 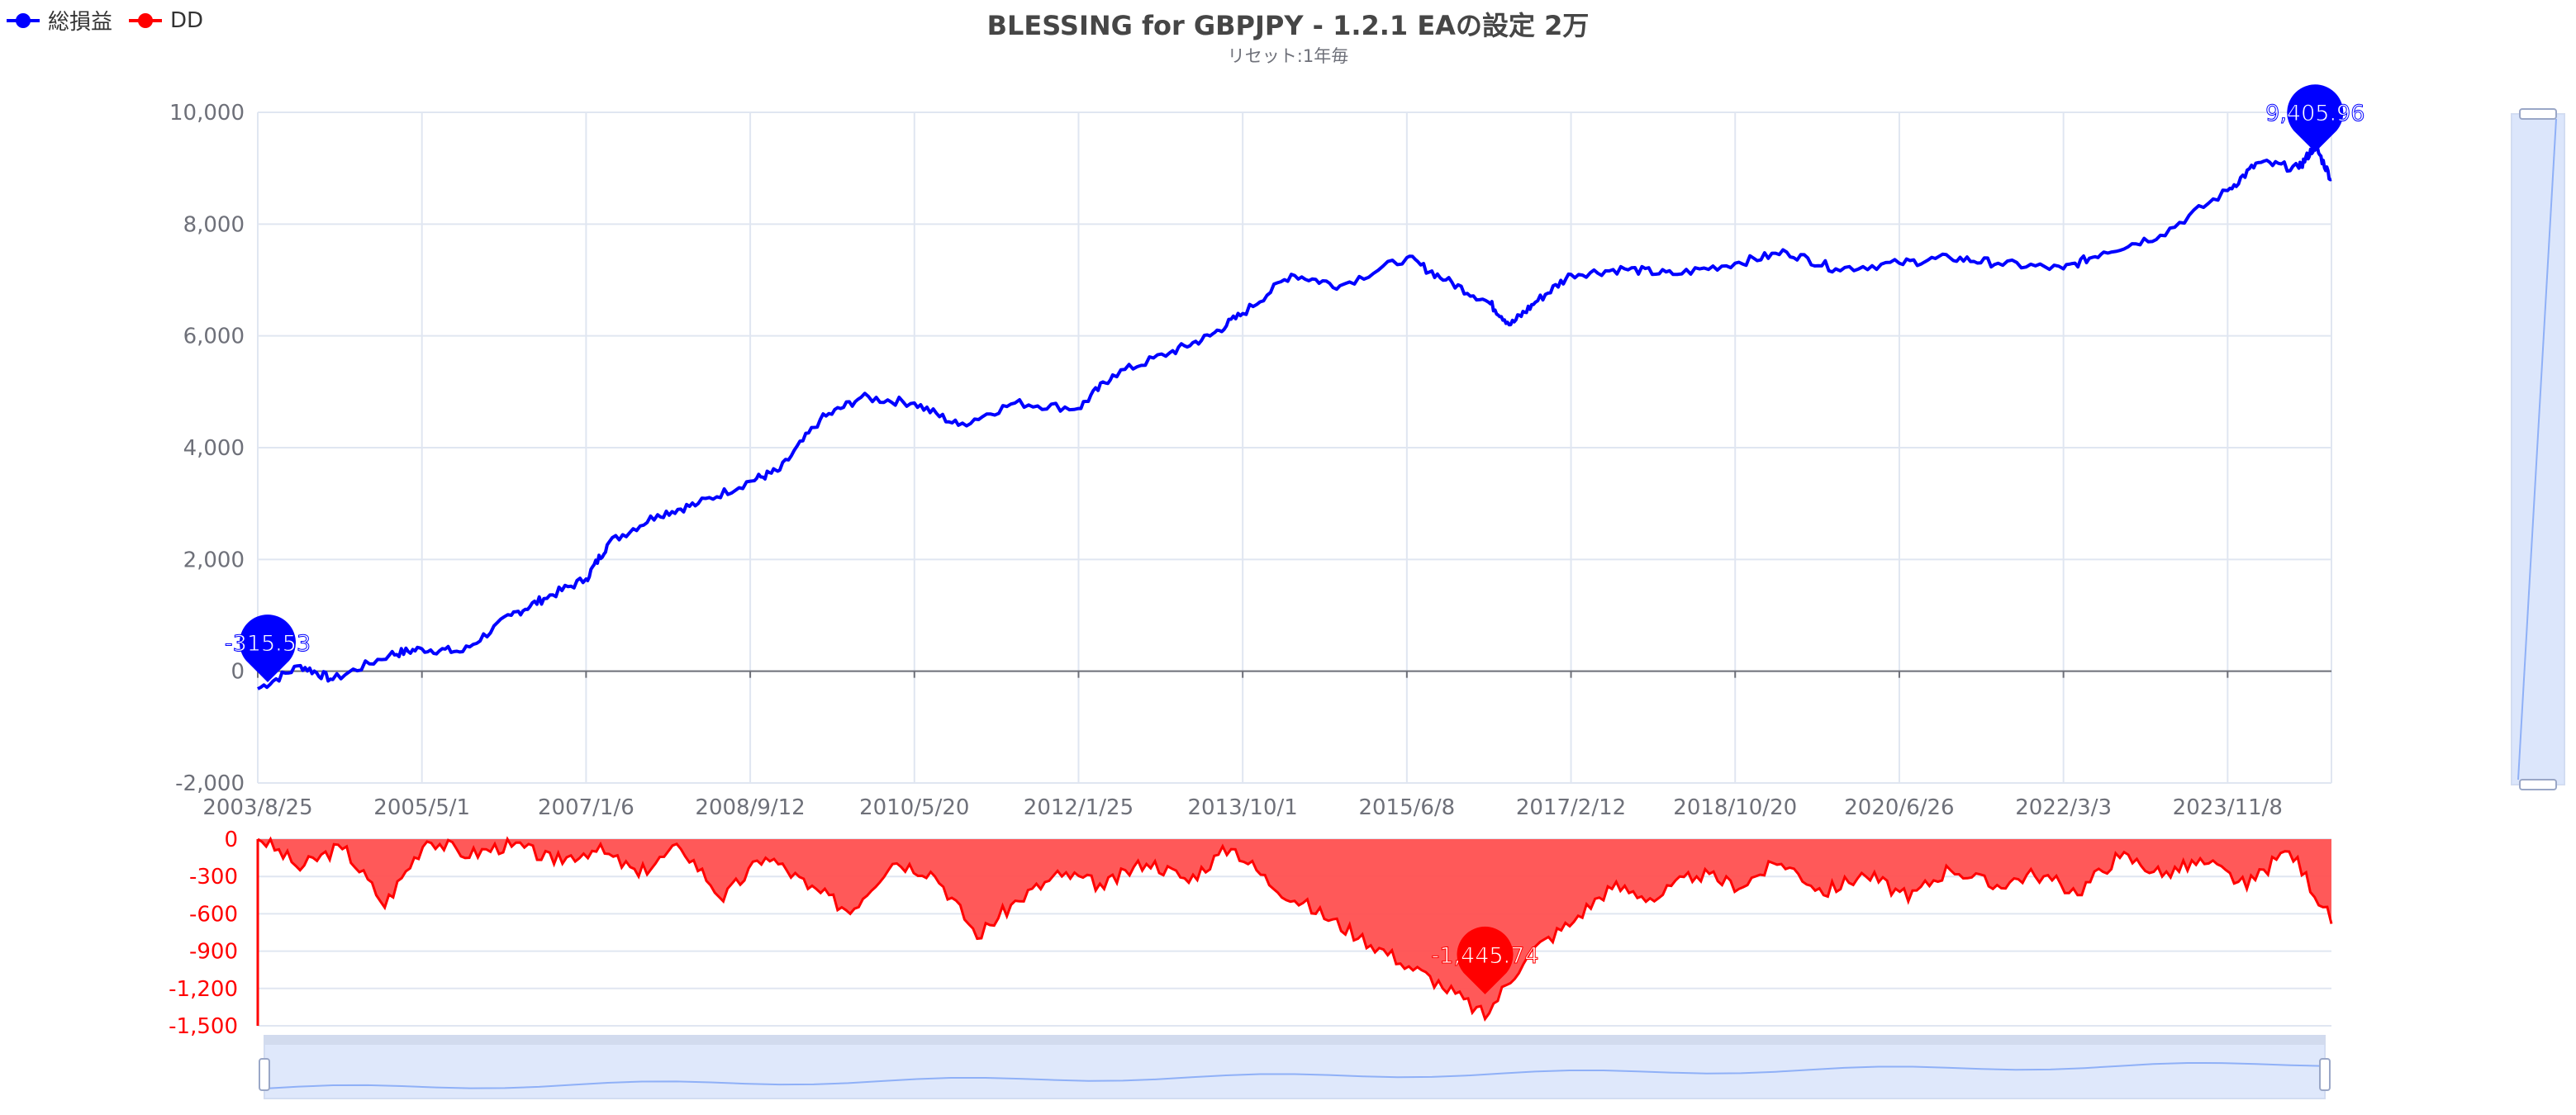 I want to click on legend-dd-label: DD, so click(x=187, y=20).